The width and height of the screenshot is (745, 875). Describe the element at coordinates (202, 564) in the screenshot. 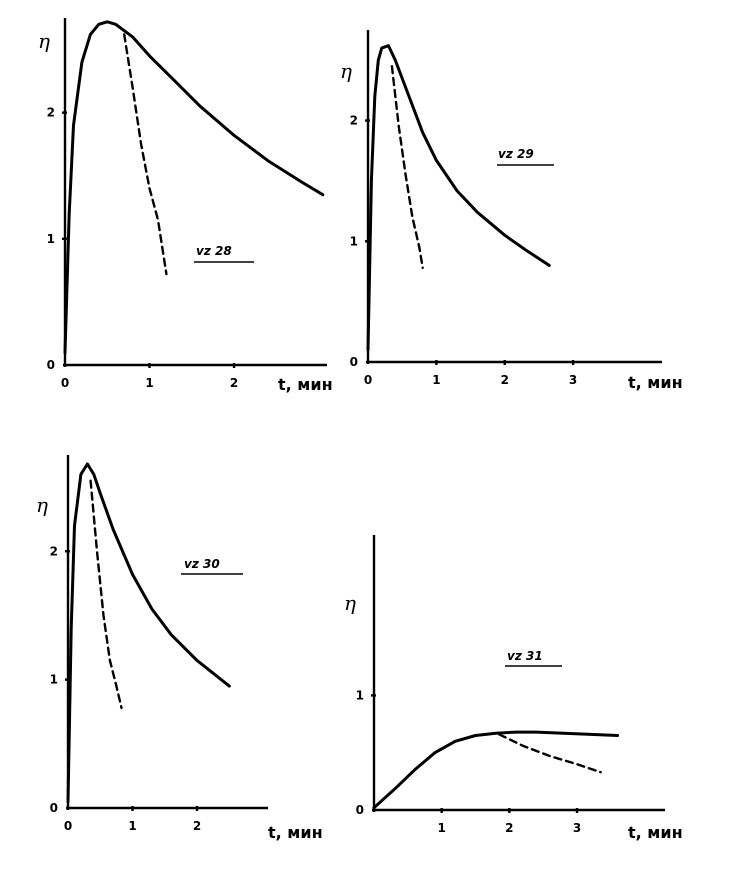

I see `panel-annotation: vz 30` at that location.